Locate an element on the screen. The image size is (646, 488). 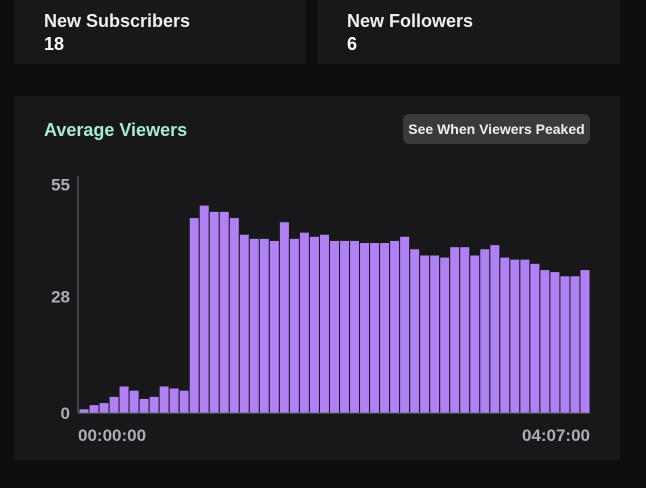
new-subscribers-value: 18 is located at coordinates (54, 44).